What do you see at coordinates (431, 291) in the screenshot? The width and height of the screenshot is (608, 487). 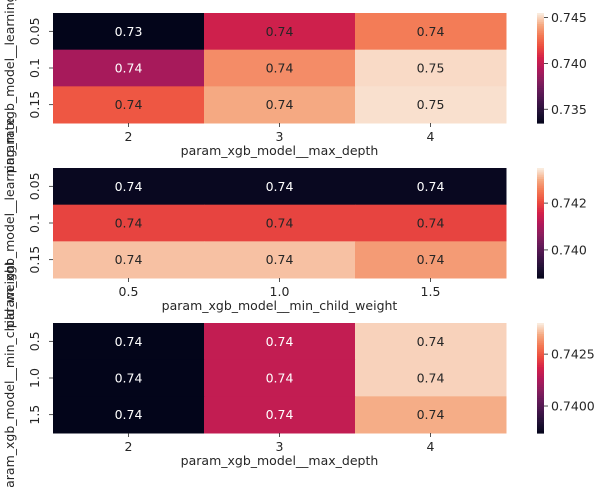 I see `x-tick-label: 1.5` at bounding box center [431, 291].